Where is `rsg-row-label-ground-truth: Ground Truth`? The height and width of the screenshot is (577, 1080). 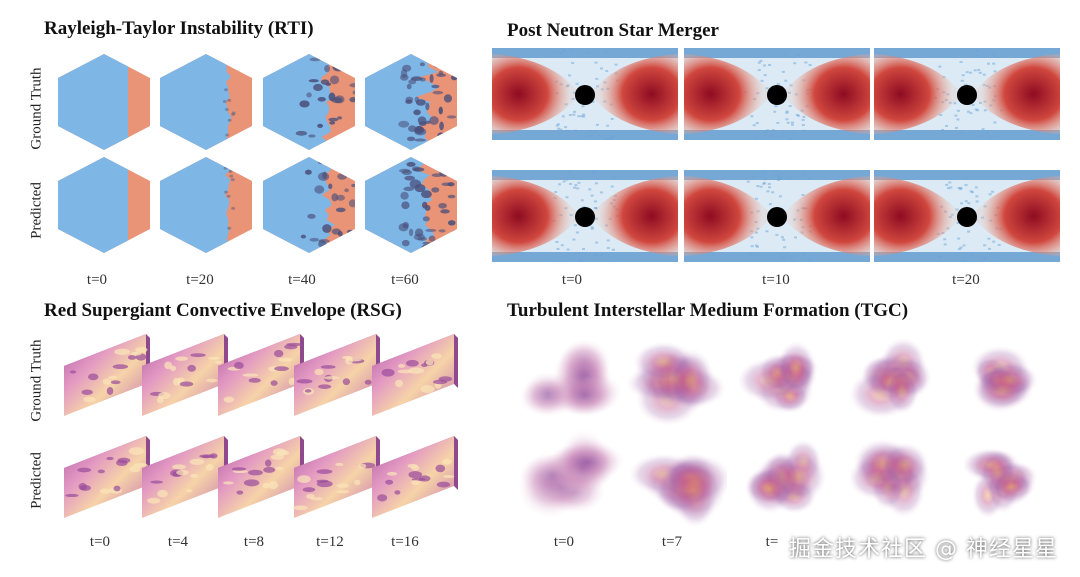
rsg-row-label-ground-truth: Ground Truth is located at coordinates (36, 380).